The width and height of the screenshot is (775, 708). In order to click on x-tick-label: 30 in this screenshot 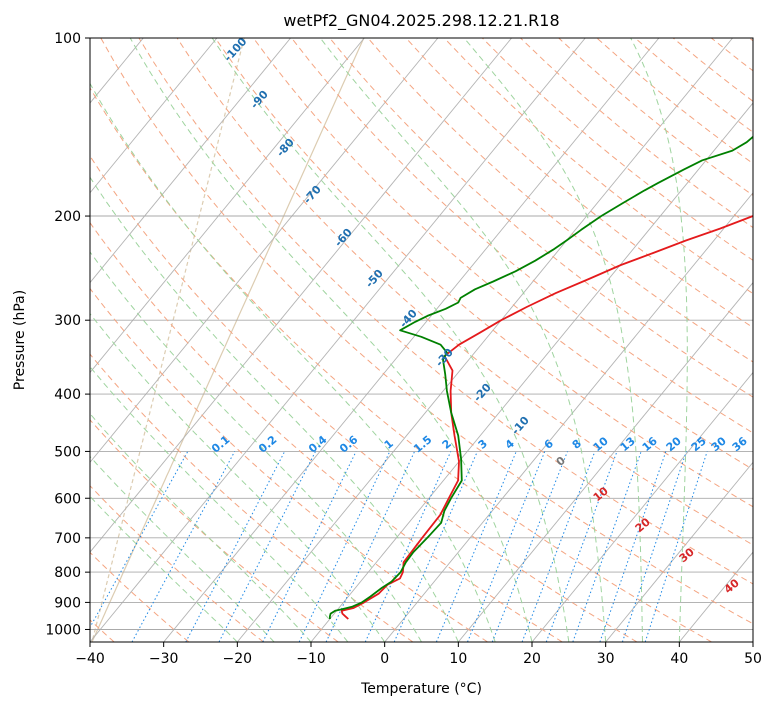, I will do `click(606, 659)`.